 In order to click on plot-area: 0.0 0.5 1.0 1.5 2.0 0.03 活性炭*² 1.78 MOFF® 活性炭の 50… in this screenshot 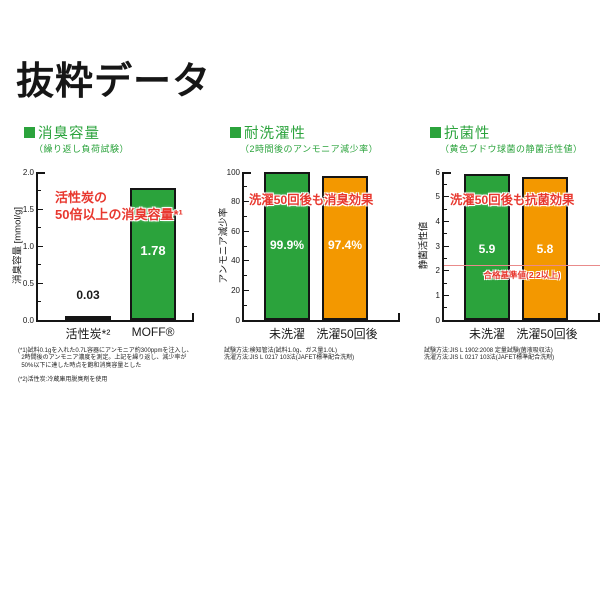, I will do `click(108, 254)`.